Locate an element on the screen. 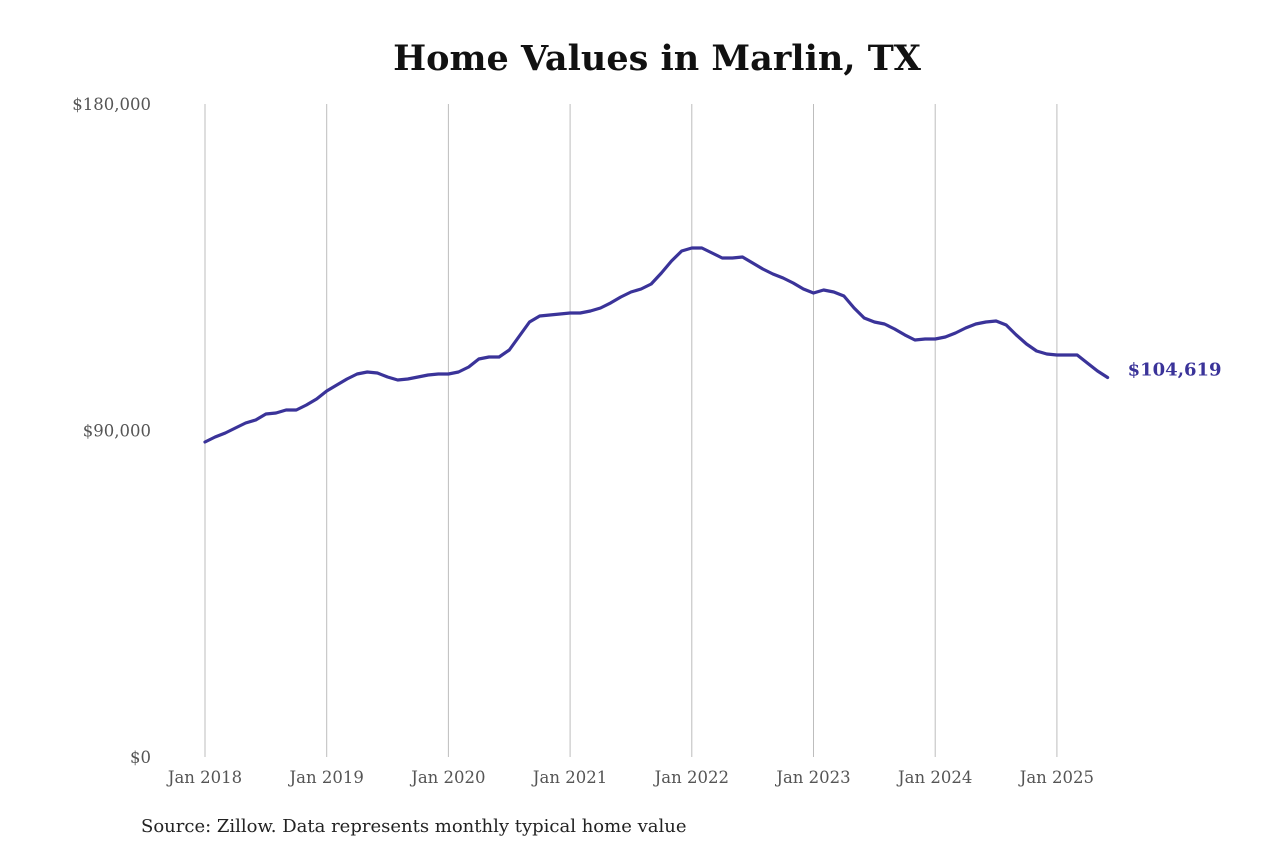  x-tick-label: Jan 2025 is located at coordinates (1056, 777).